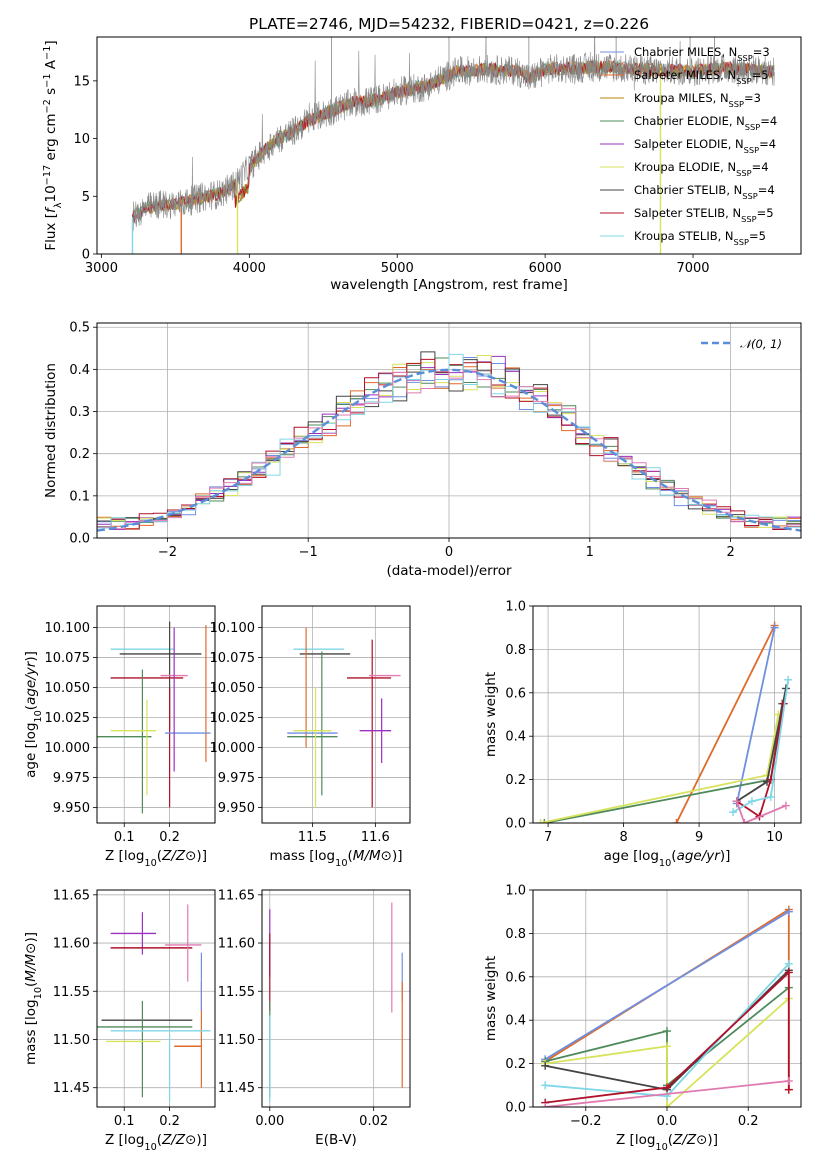 The image size is (819, 1170). I want to click on x-tick-label: 7000, so click(692, 268).